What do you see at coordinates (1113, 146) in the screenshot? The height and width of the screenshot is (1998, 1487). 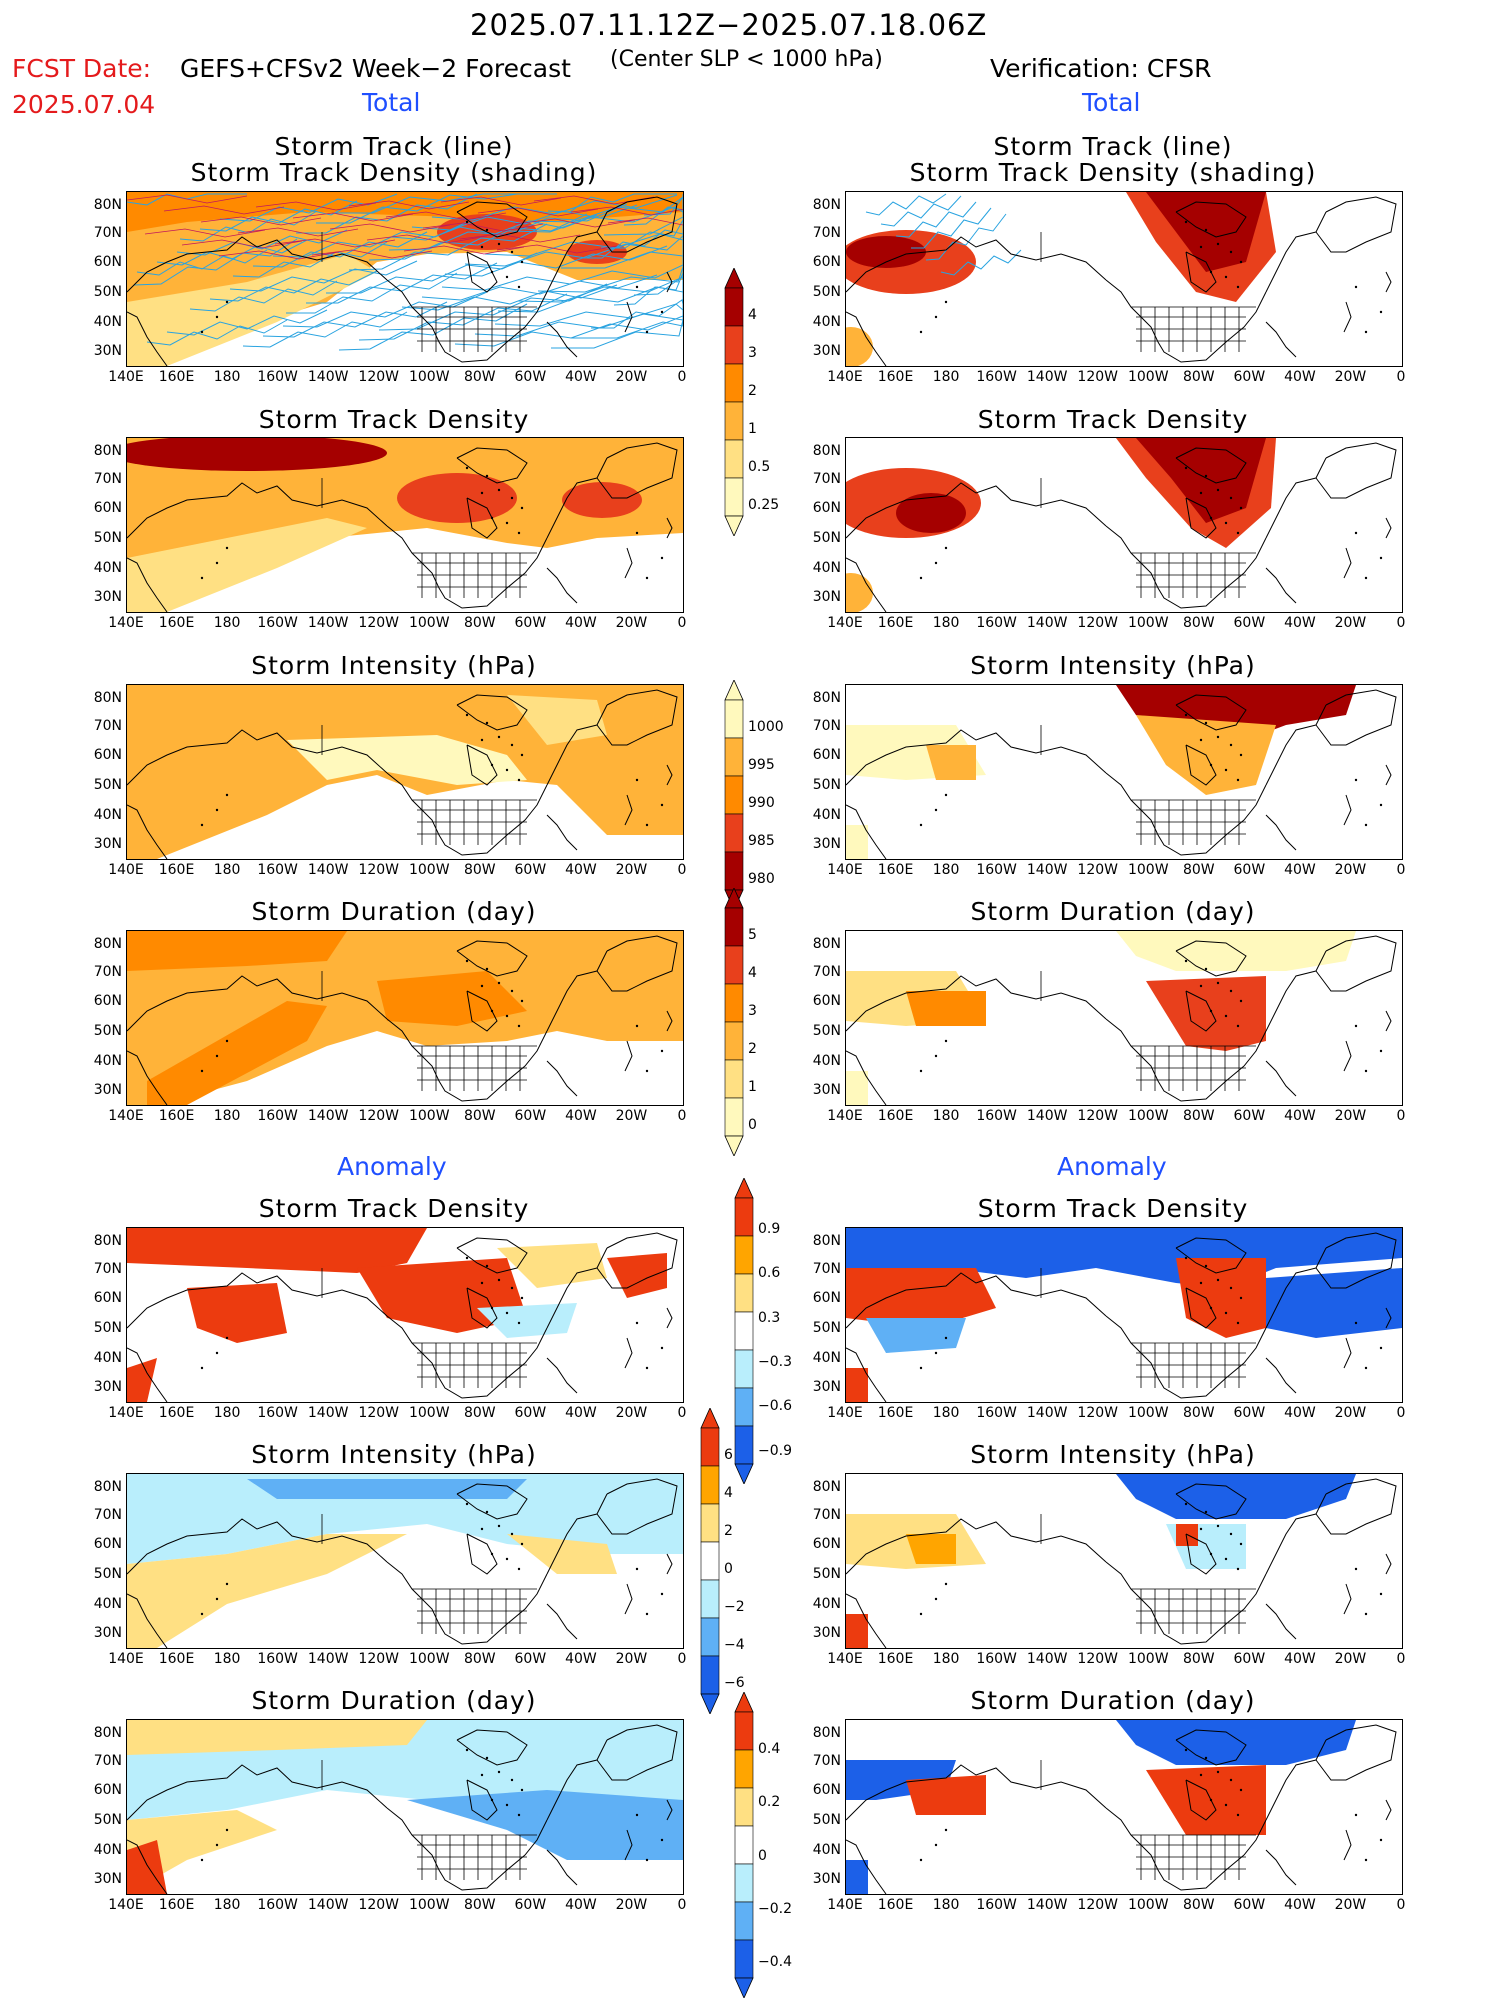 I see `panel-title-track-line-right: Storm Track (line)` at bounding box center [1113, 146].